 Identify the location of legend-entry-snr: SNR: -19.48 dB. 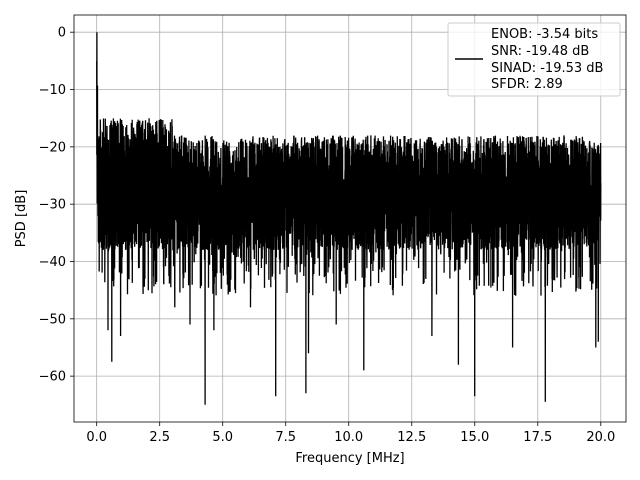
(540, 51).